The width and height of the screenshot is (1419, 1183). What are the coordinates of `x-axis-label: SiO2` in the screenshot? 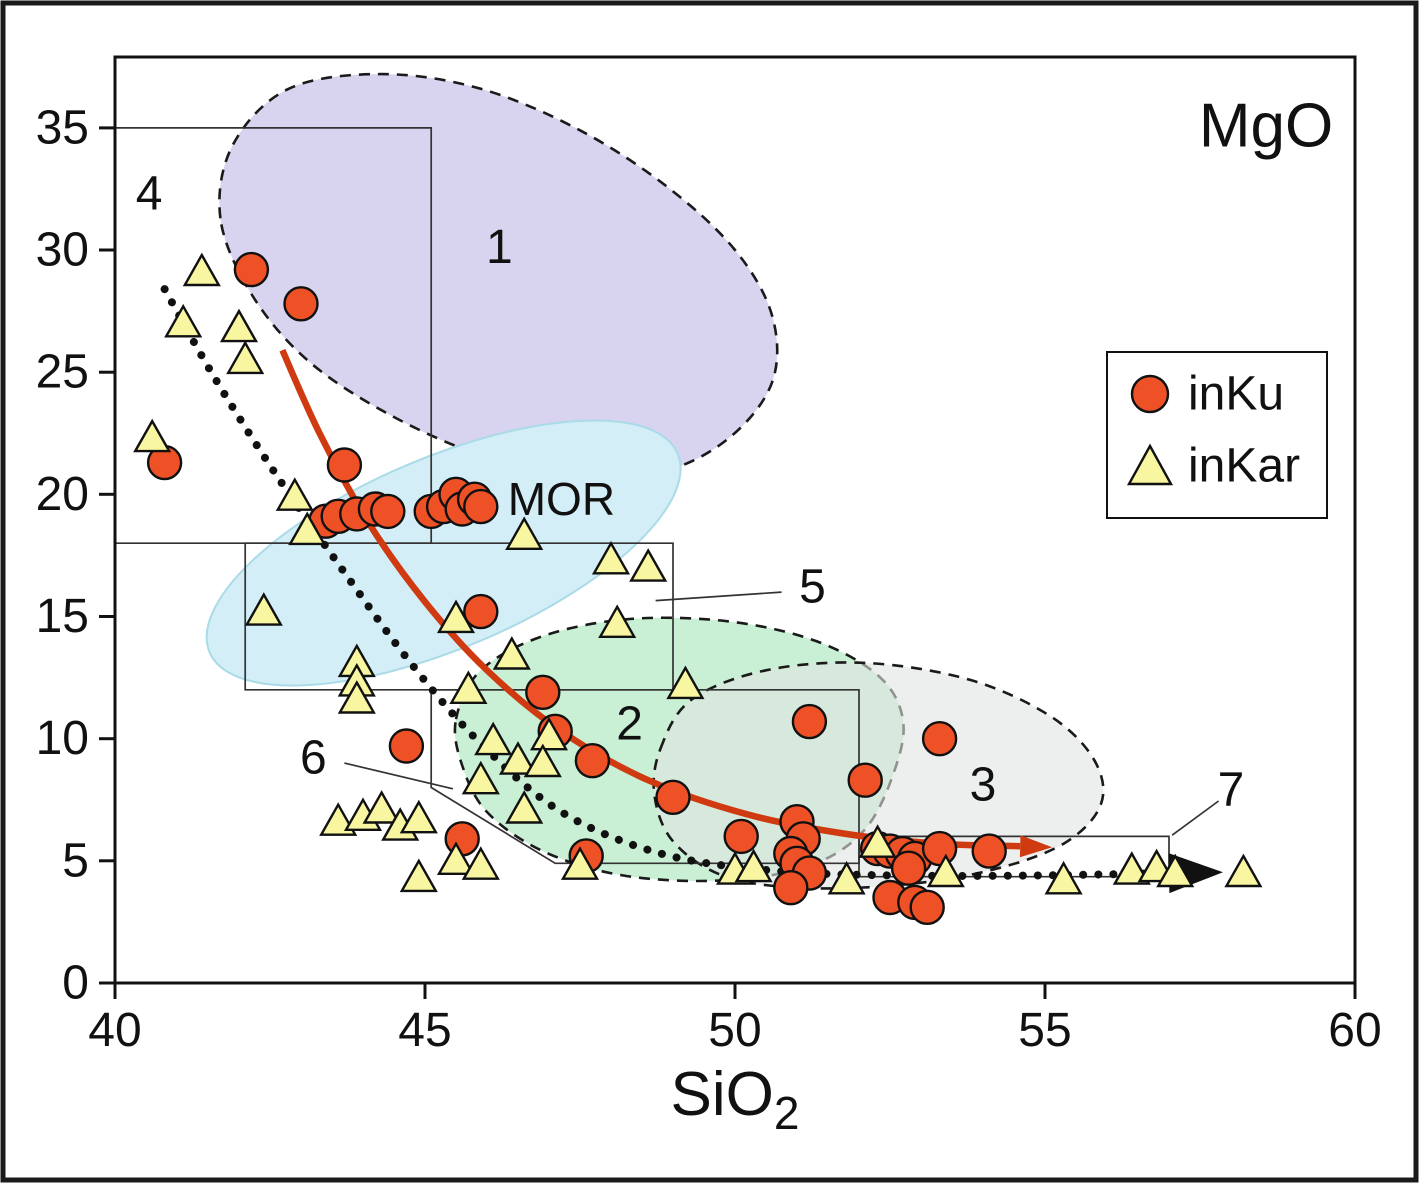 It's located at (735, 1099).